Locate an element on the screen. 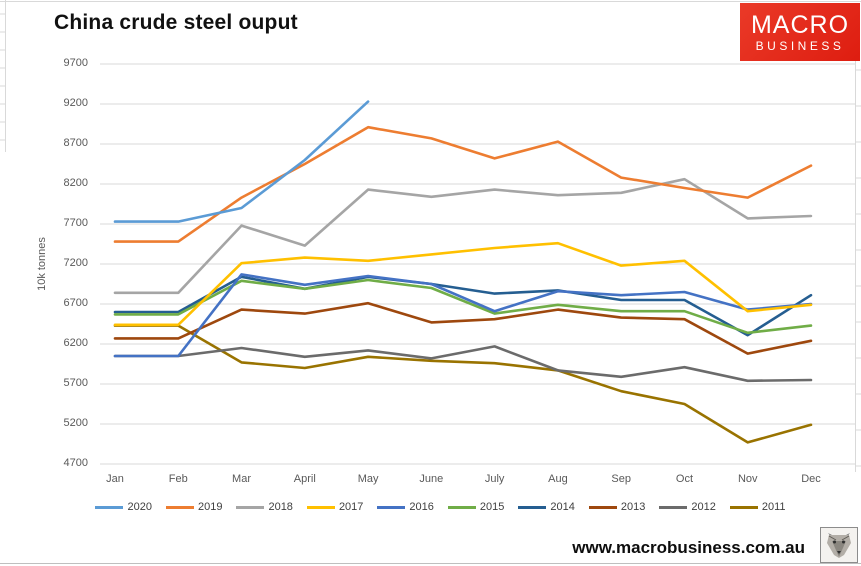  legend-label: 2015 is located at coordinates (492, 507).